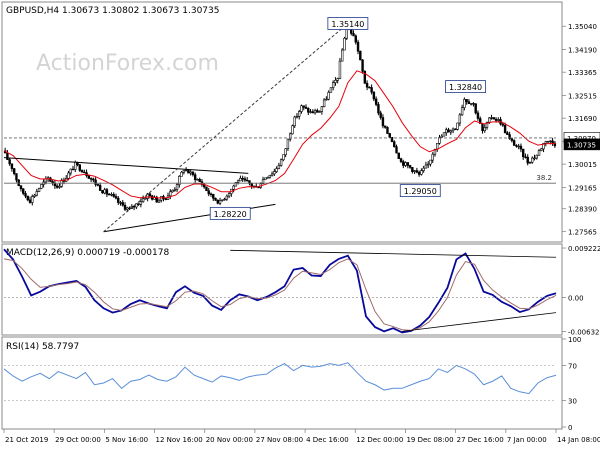 The image size is (600, 450). I want to click on price-tick-label: 1.30015, so click(582, 165).